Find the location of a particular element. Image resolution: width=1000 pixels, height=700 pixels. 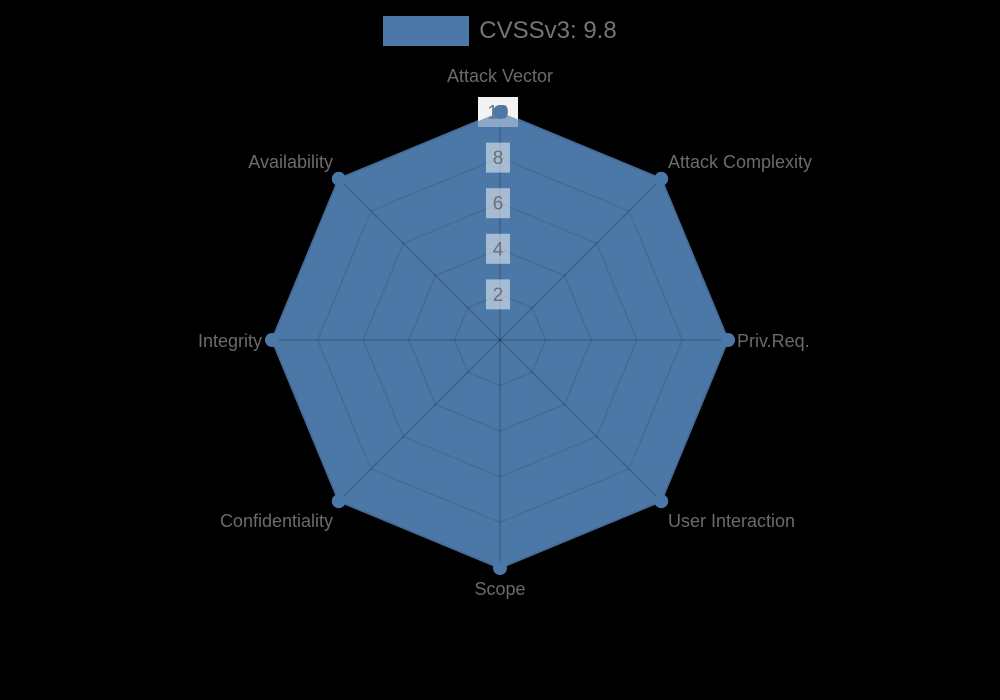

legend-label: CVSSv3: 9.8 is located at coordinates (548, 30).